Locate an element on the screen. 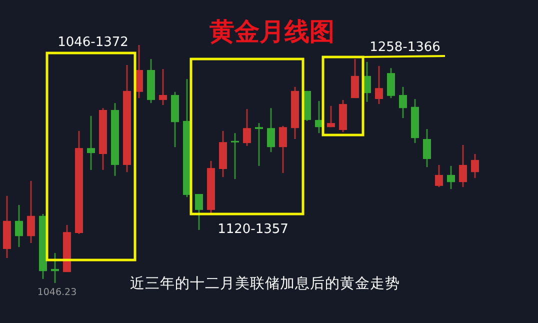  annotation: 近三年的十二月美联储加息后的黄金走势 is located at coordinates (265, 283).